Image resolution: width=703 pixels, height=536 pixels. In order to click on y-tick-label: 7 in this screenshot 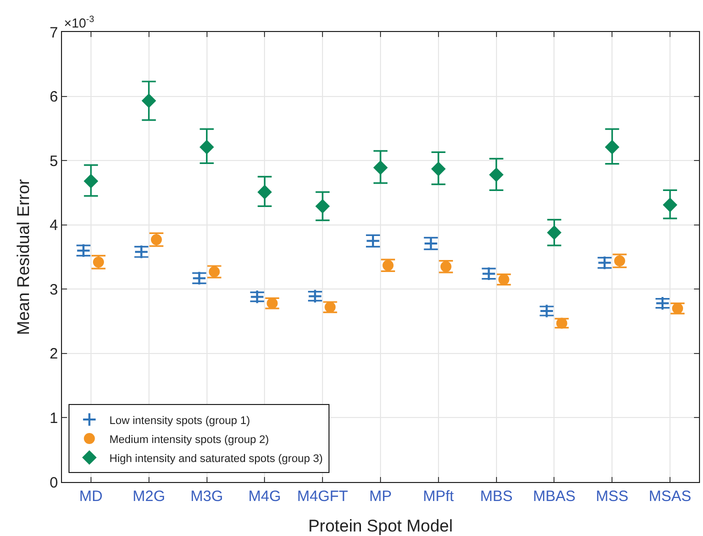, I will do `click(54, 33)`.